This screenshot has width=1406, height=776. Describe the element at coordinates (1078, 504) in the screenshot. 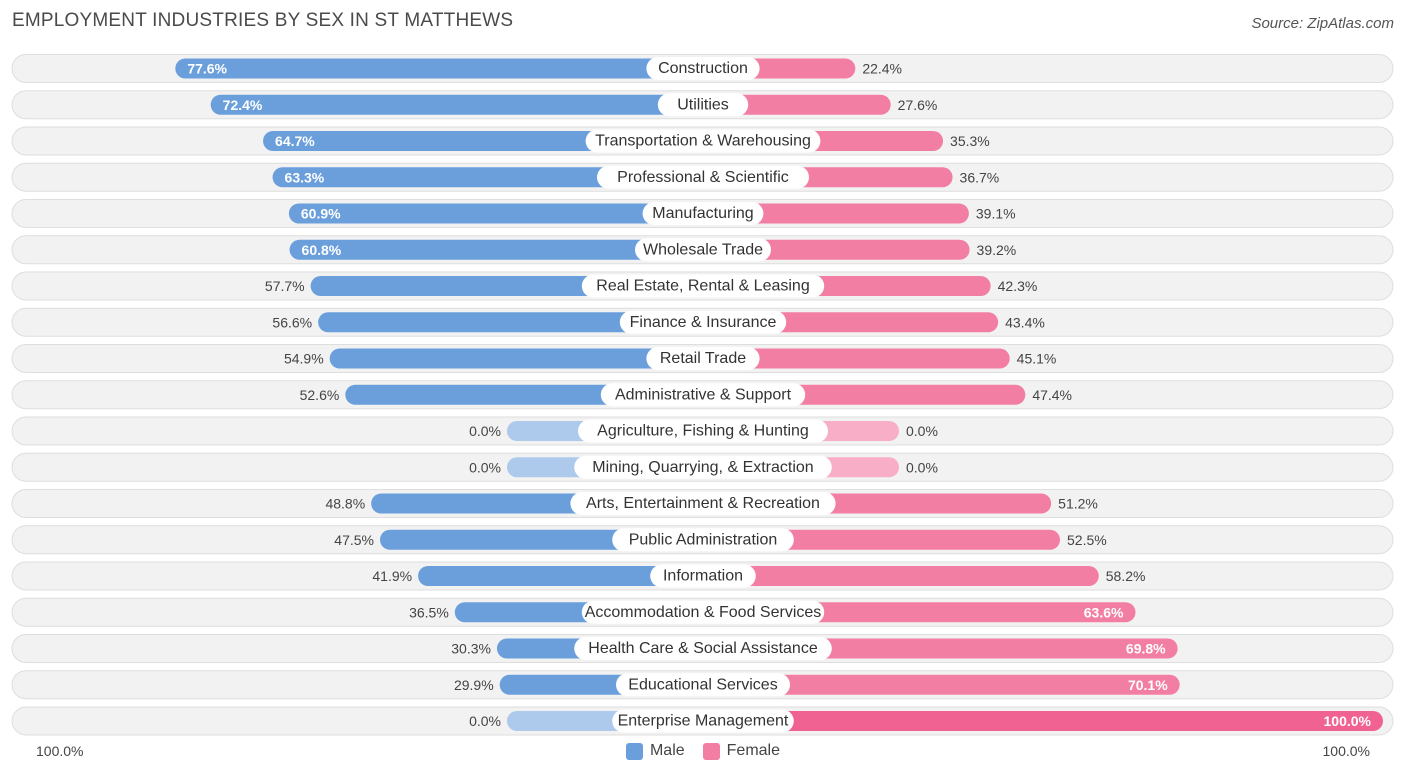

I see `female-value-label: 51.2%` at that location.